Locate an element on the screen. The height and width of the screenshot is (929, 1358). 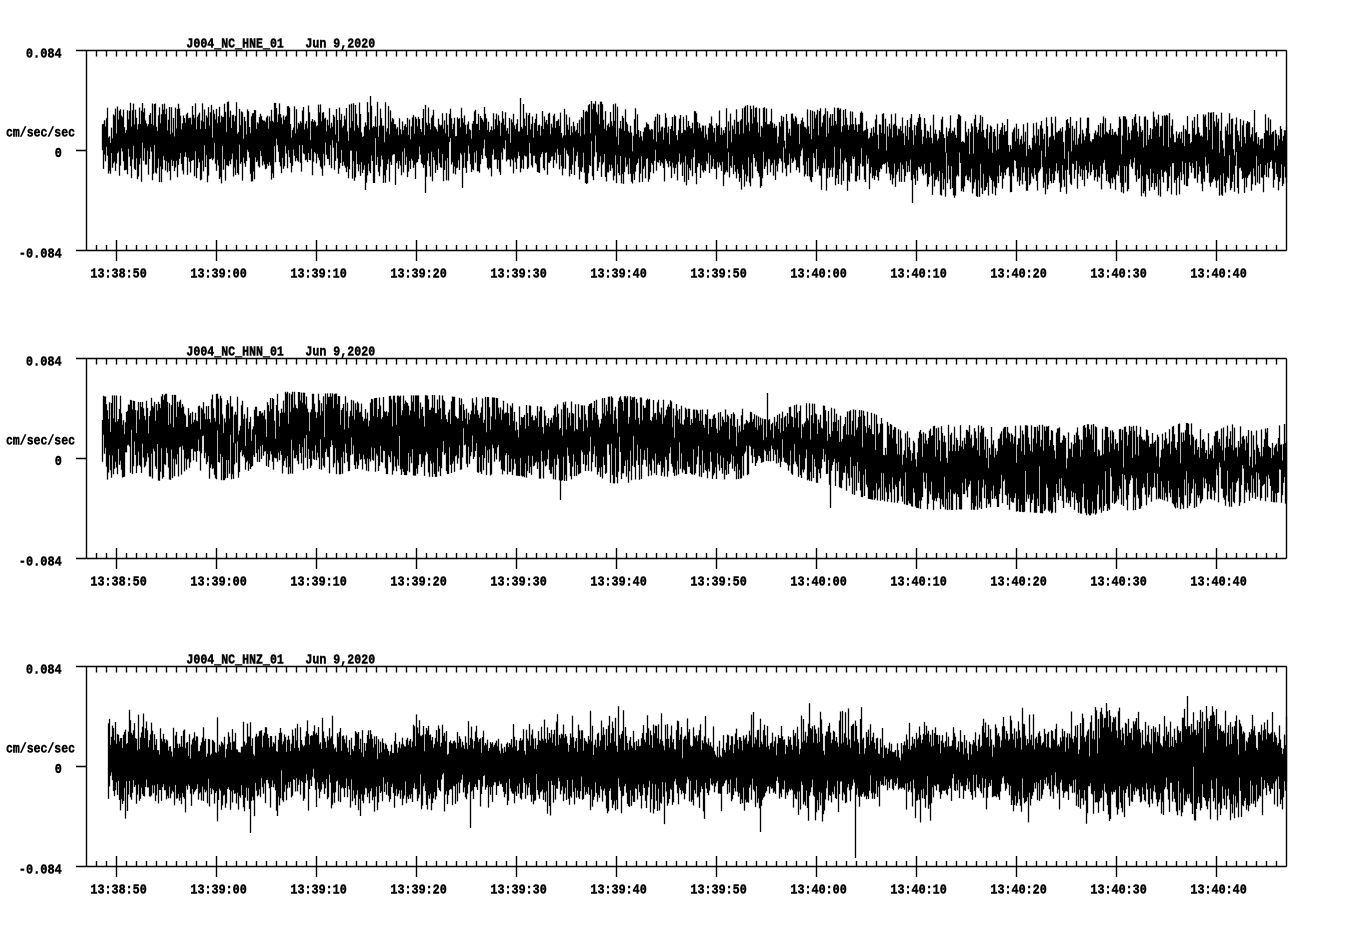
svg-text: J004_NC_HNZ_01 is located at coordinates (235, 660).